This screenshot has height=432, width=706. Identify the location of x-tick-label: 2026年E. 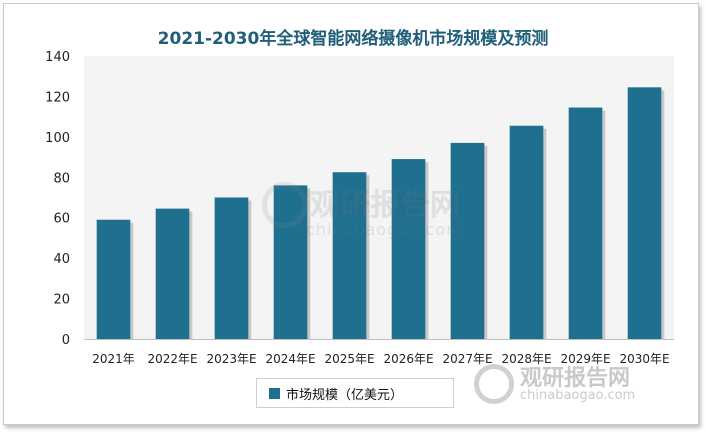
(408, 359).